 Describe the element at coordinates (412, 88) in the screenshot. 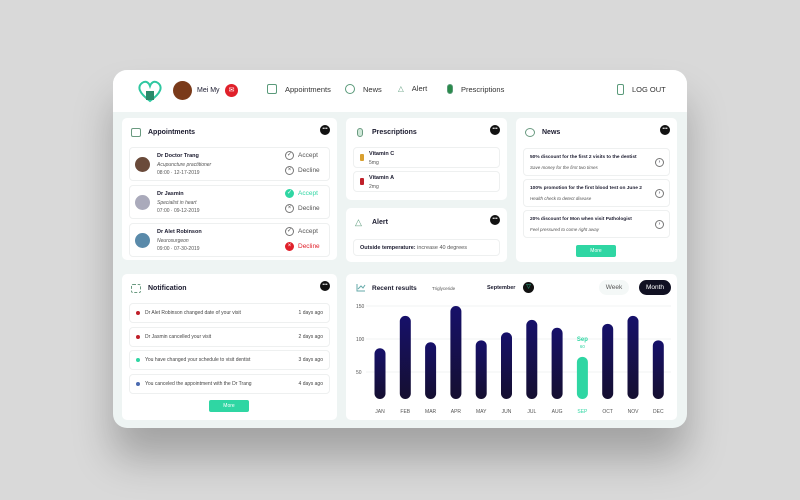

I see `nav-alert: △ Alert` at that location.